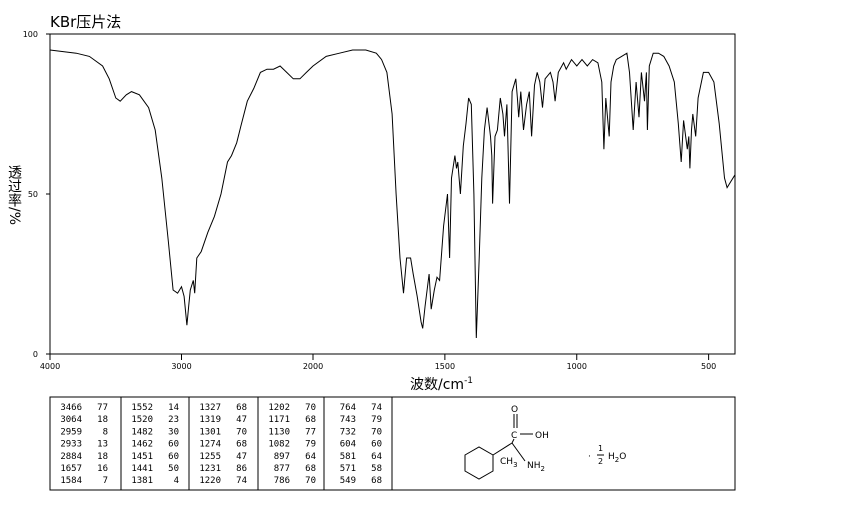 The image size is (850, 510). Describe the element at coordinates (376, 469) in the screenshot. I see `peak-transmittance: 58` at that location.